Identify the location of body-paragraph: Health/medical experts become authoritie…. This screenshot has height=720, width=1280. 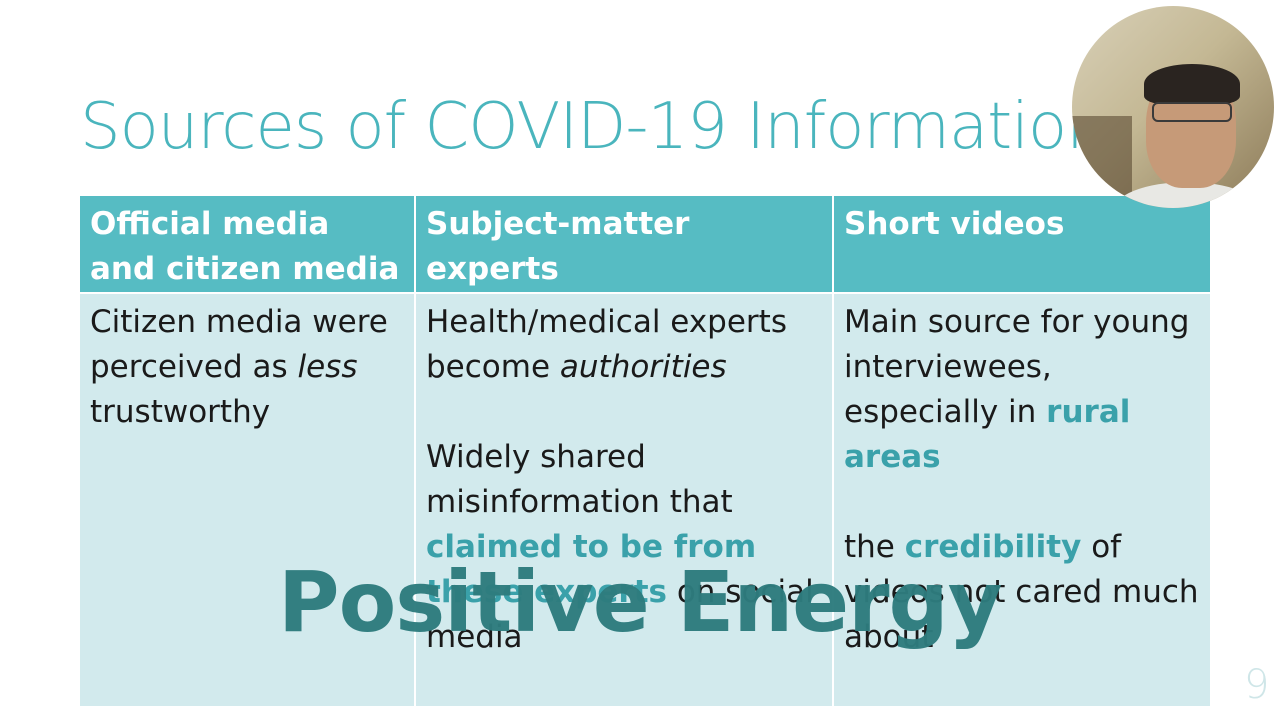
(624, 345).